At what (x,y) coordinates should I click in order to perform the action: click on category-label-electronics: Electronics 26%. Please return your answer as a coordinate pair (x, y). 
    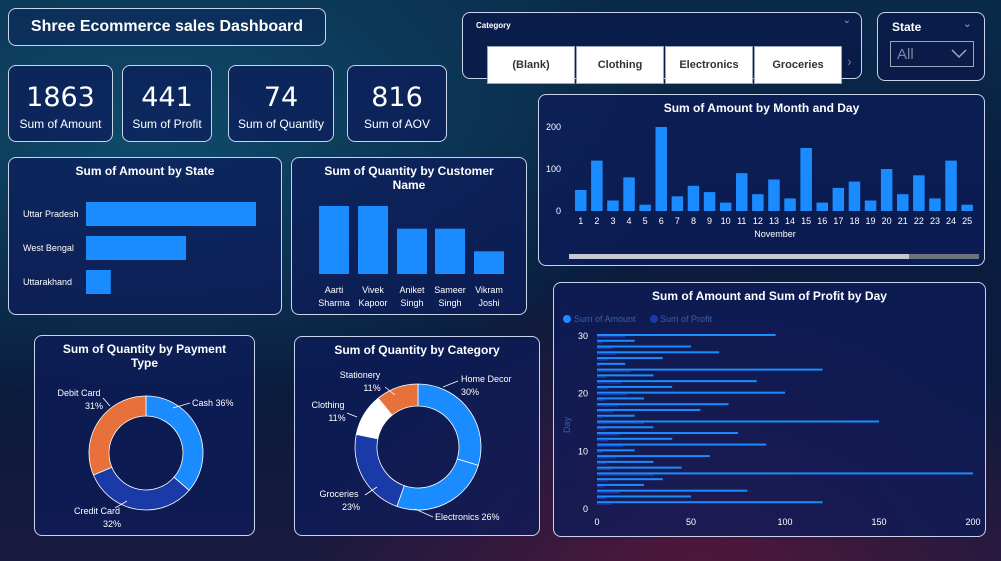
    Looking at the image, I should click on (467, 517).